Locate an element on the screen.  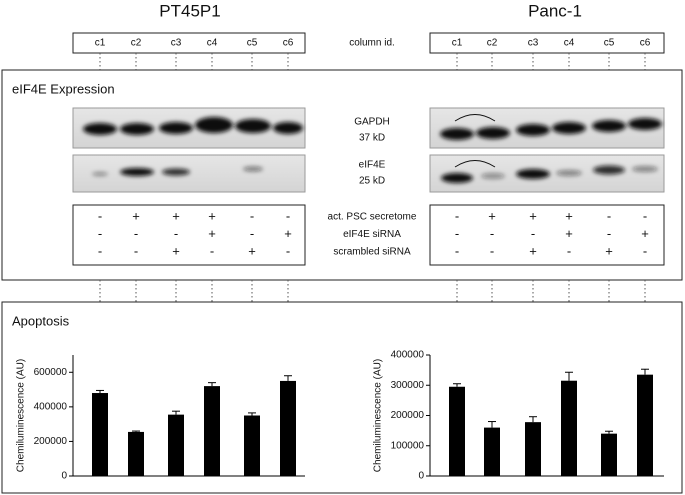
blot-size: 25 kD is located at coordinates (372, 181).